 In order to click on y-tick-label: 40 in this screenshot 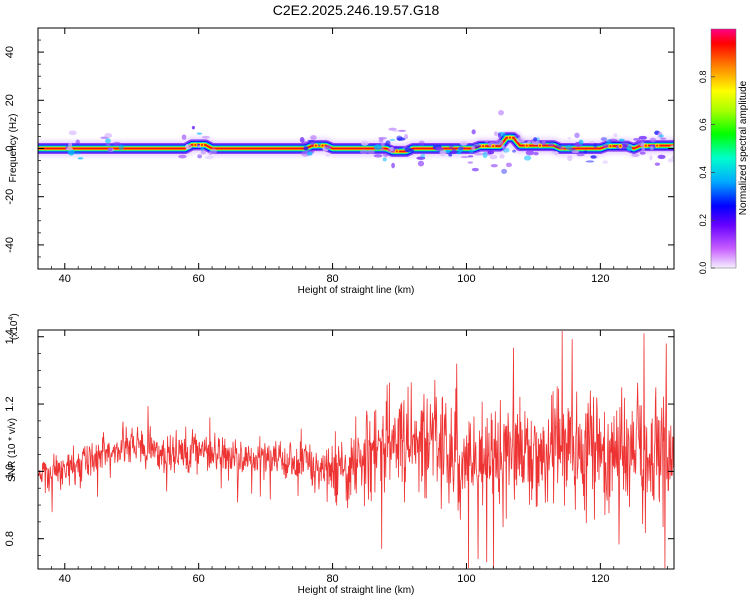, I will do `click(10, 52)`.